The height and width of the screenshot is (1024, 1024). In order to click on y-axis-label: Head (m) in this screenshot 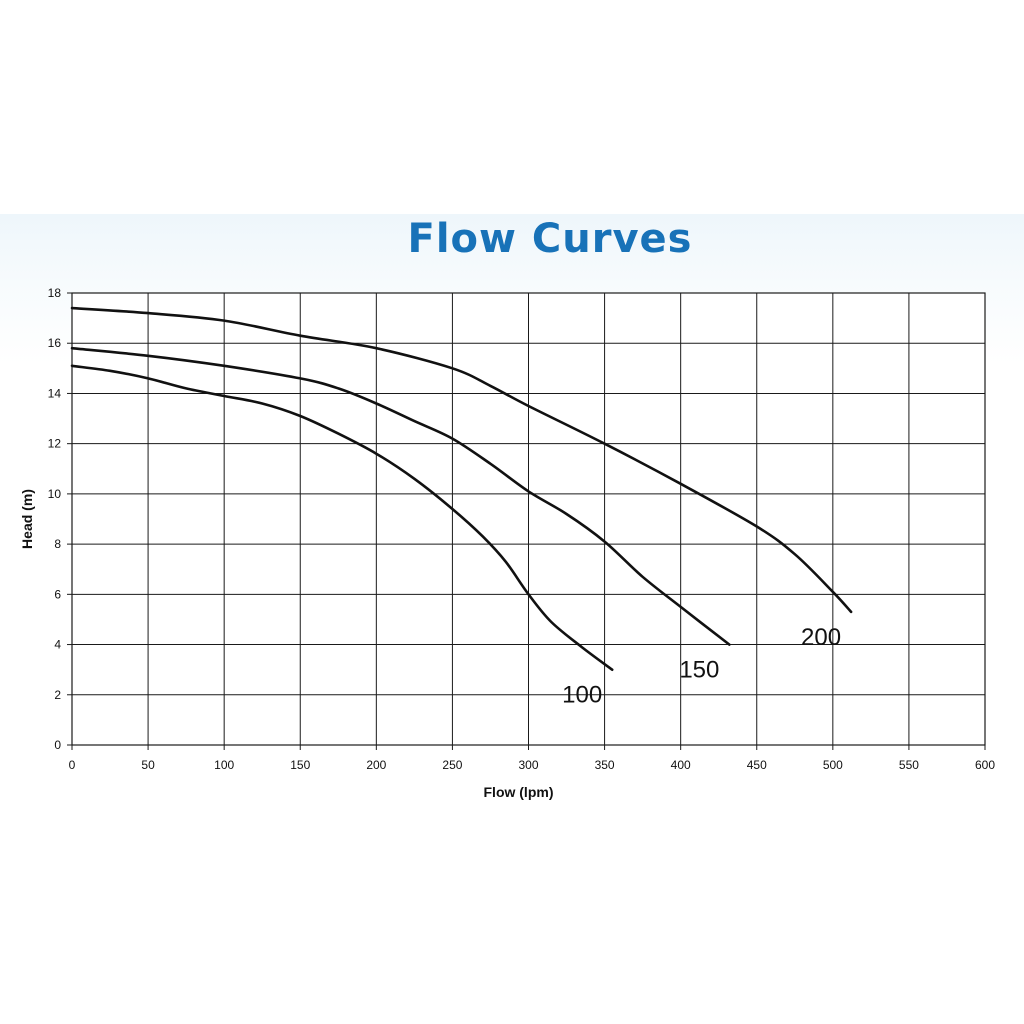, I will do `click(27, 519)`.